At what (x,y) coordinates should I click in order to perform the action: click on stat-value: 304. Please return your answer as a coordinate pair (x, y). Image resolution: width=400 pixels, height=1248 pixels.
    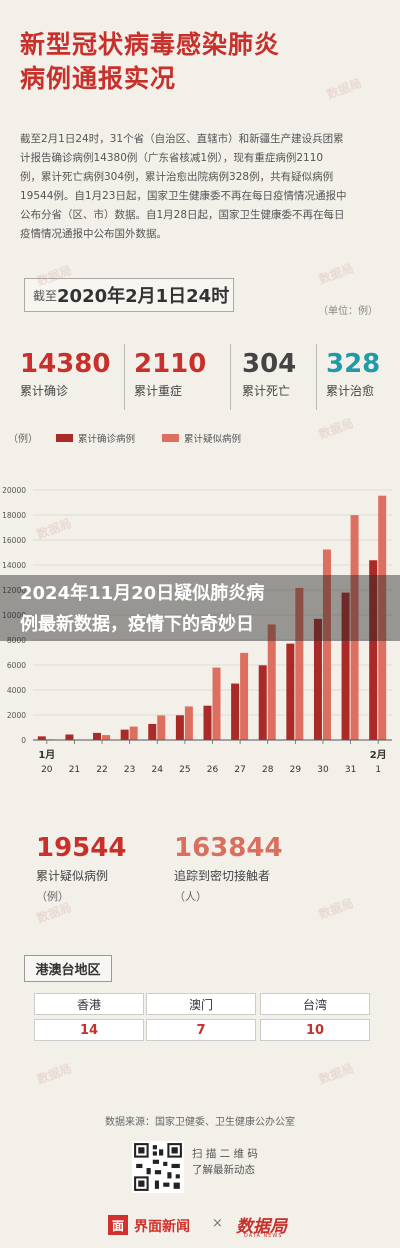
    Looking at the image, I should click on (269, 364).